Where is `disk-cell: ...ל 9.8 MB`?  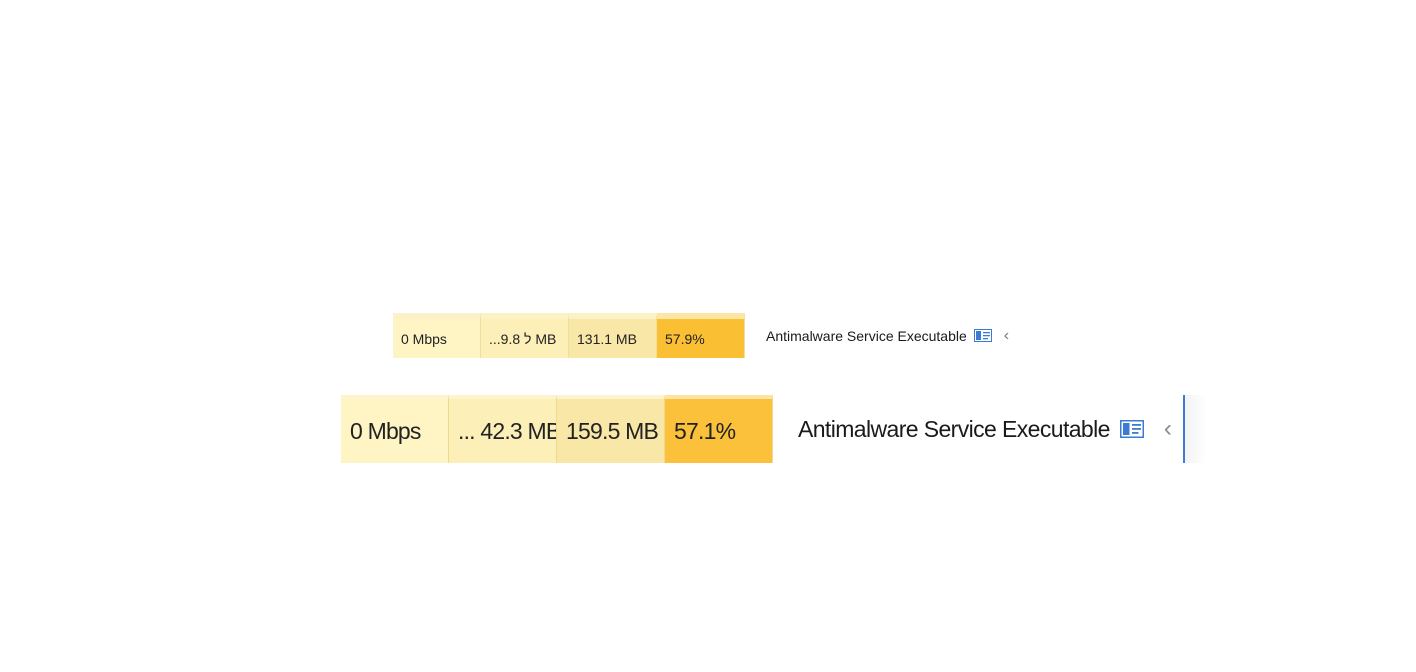
disk-cell: ...ל 9.8 MB is located at coordinates (525, 335).